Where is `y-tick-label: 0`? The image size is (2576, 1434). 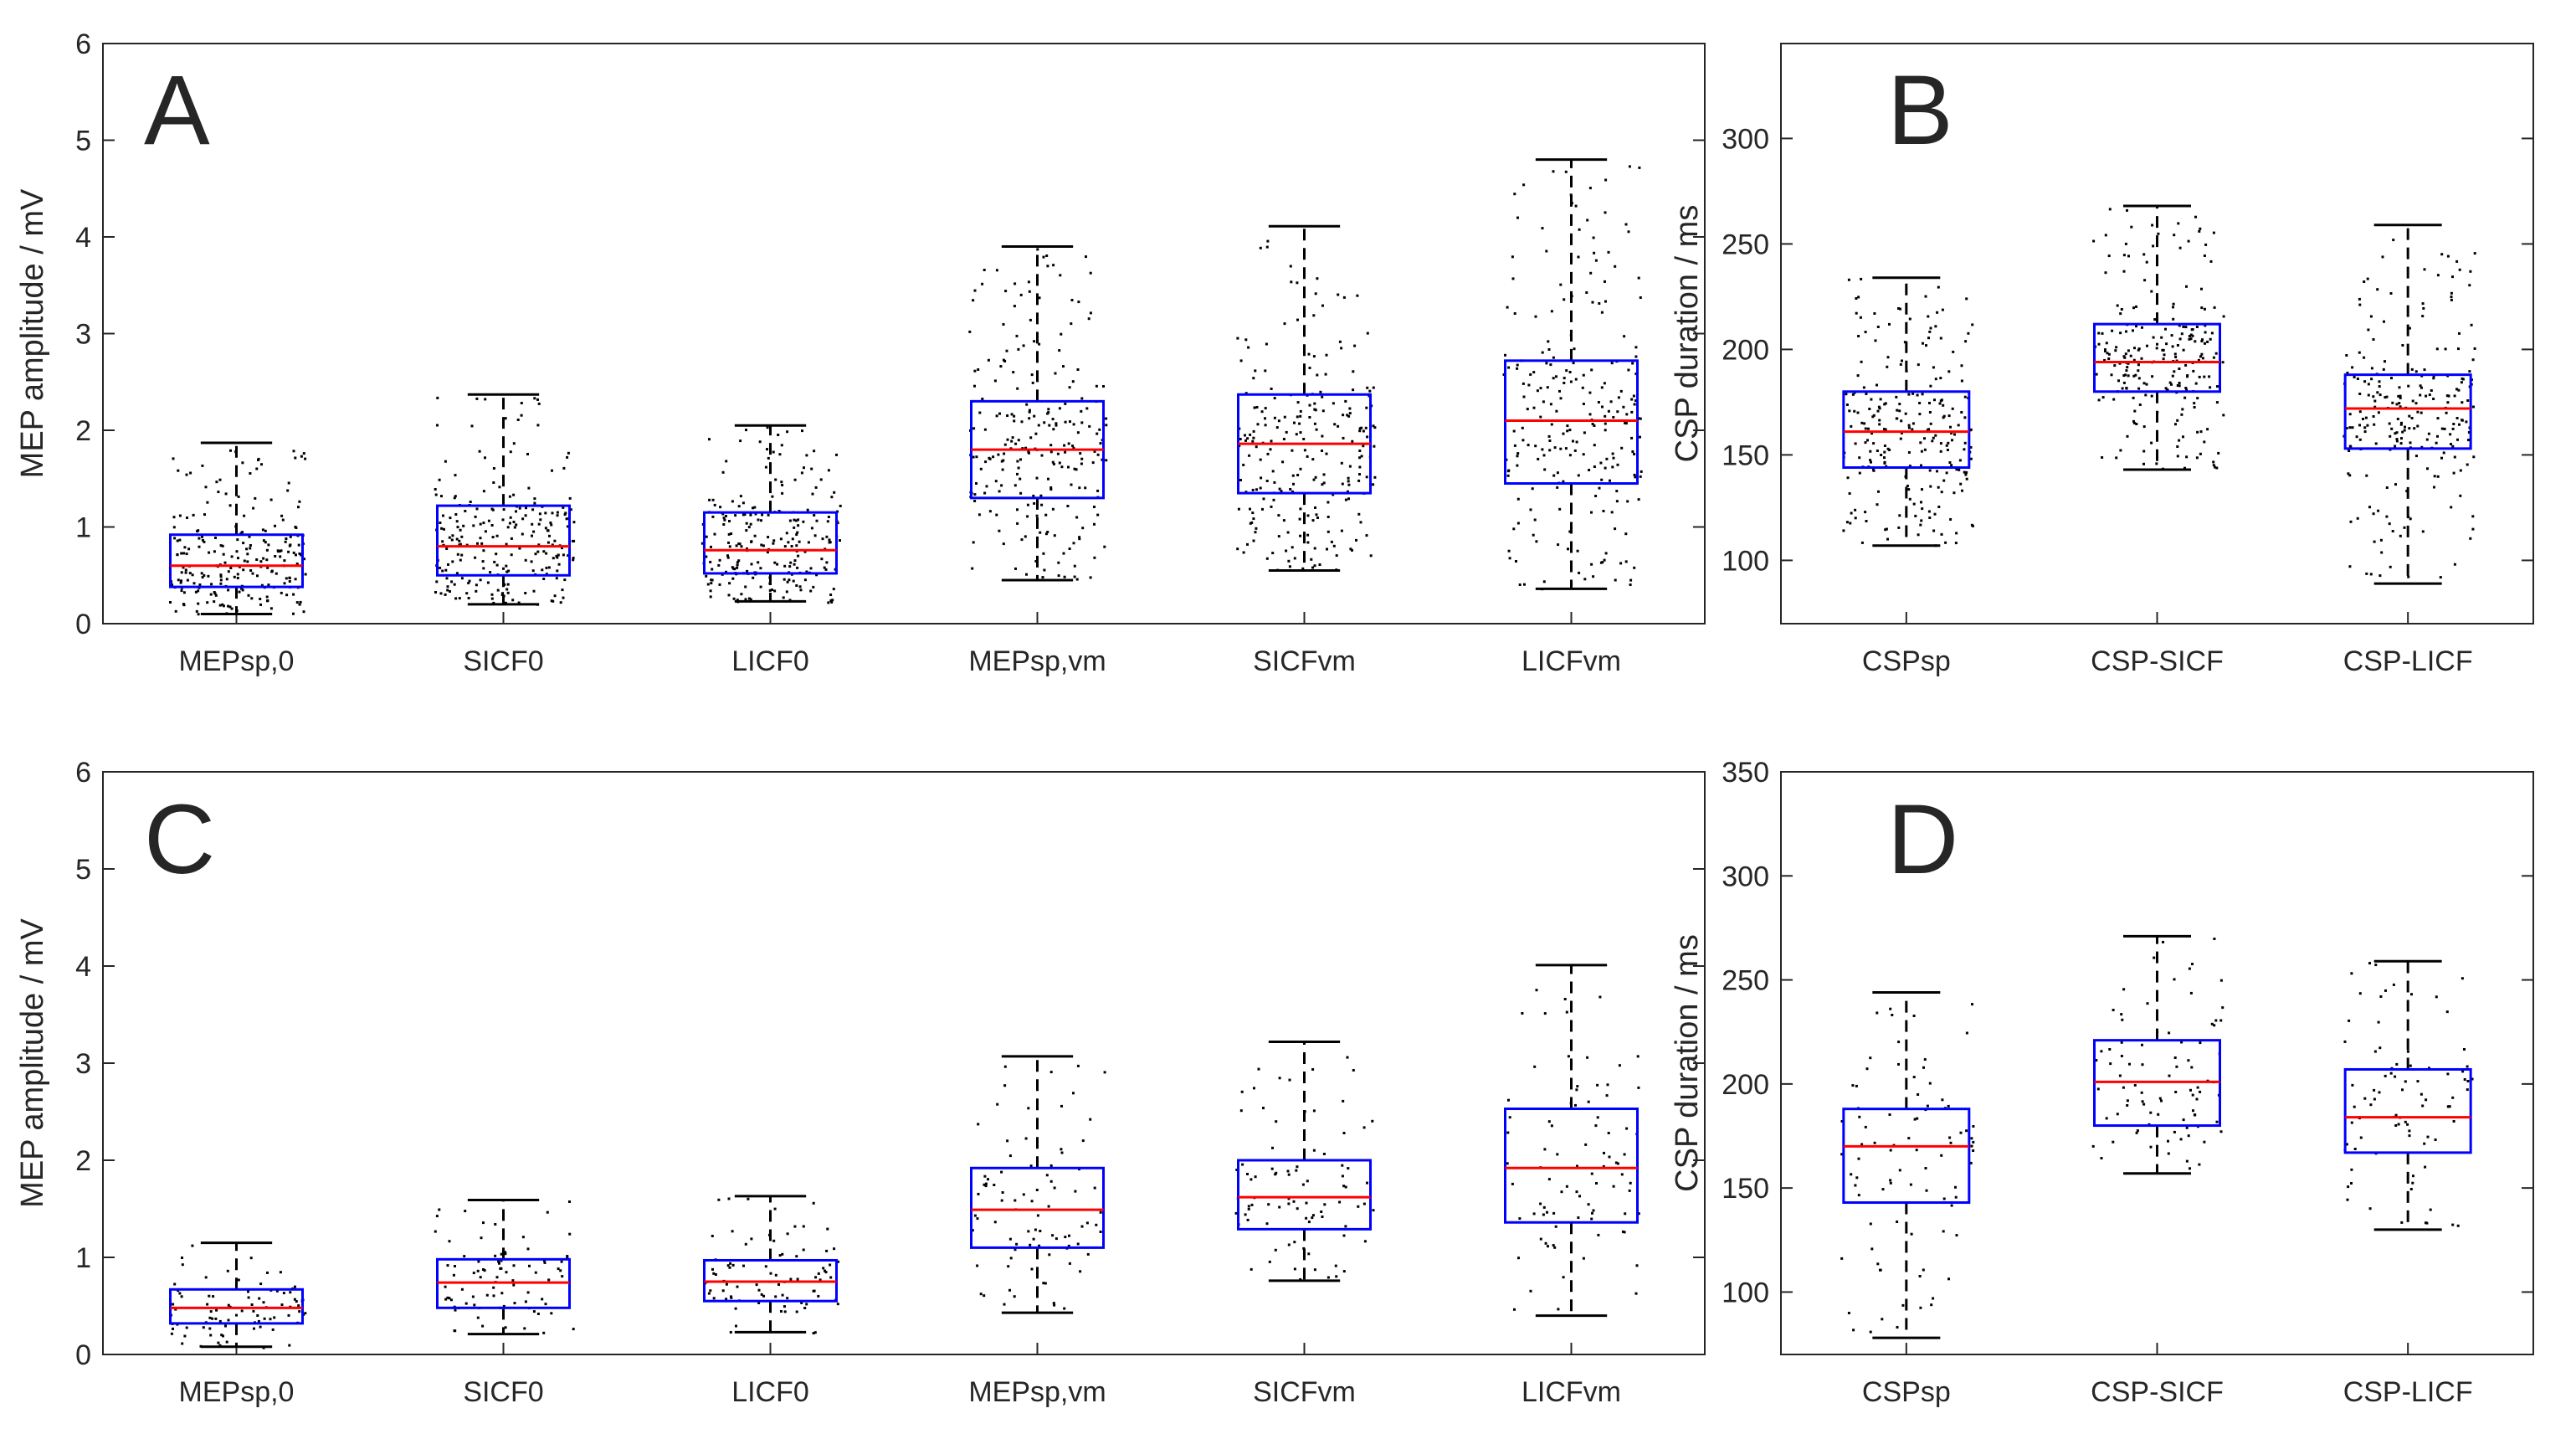
y-tick-label: 0 is located at coordinates (83, 624).